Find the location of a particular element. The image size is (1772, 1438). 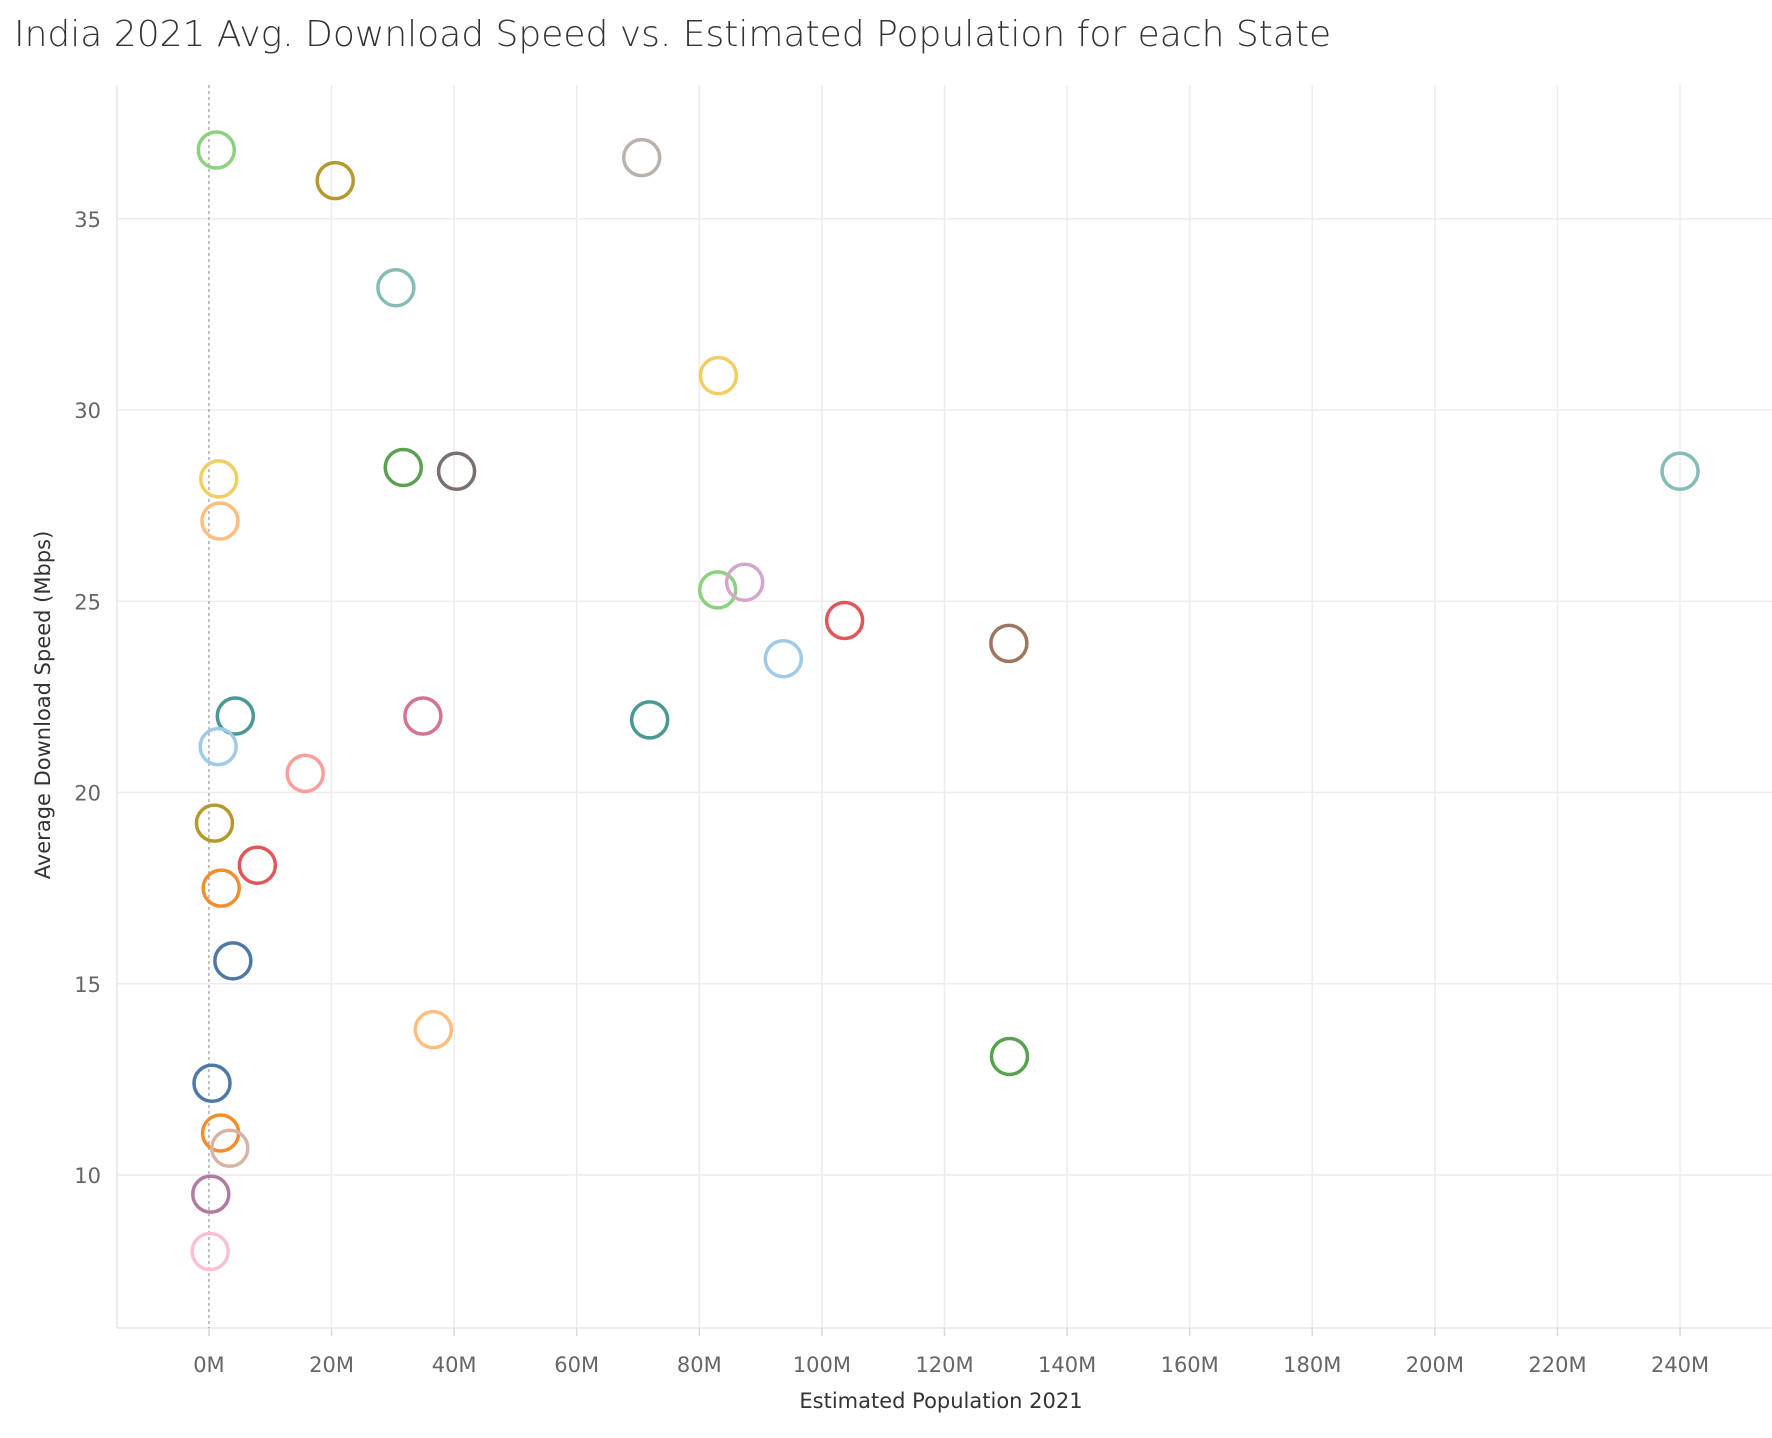

y-tick-label: 15 is located at coordinates (87, 985).